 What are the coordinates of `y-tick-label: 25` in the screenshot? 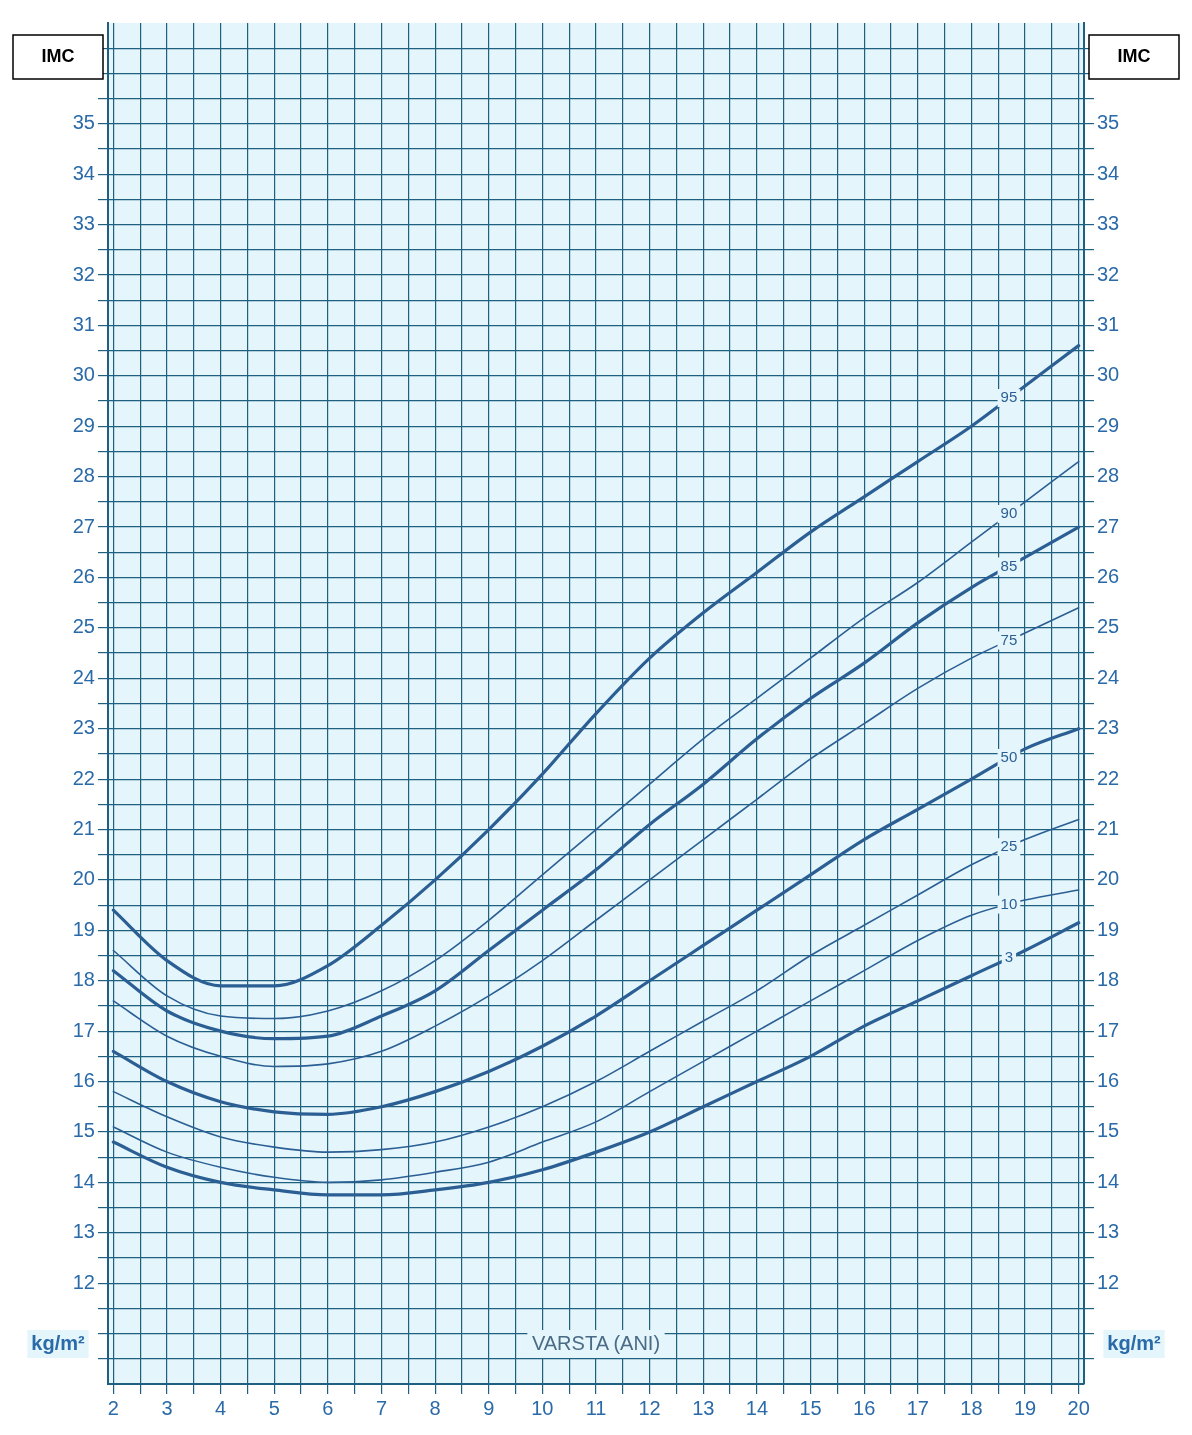 It's located at (83, 626).